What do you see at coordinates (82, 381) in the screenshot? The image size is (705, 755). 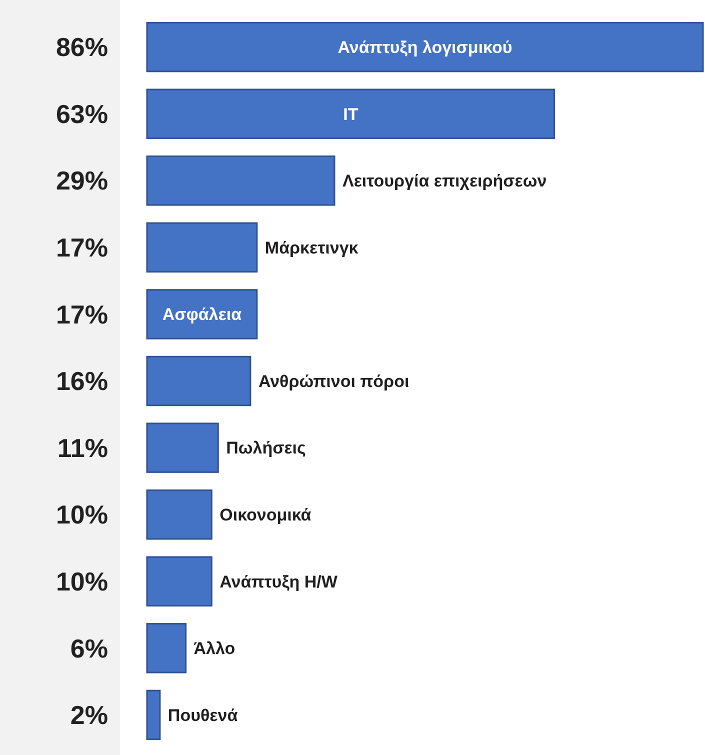 I see `data-label: 16%` at bounding box center [82, 381].